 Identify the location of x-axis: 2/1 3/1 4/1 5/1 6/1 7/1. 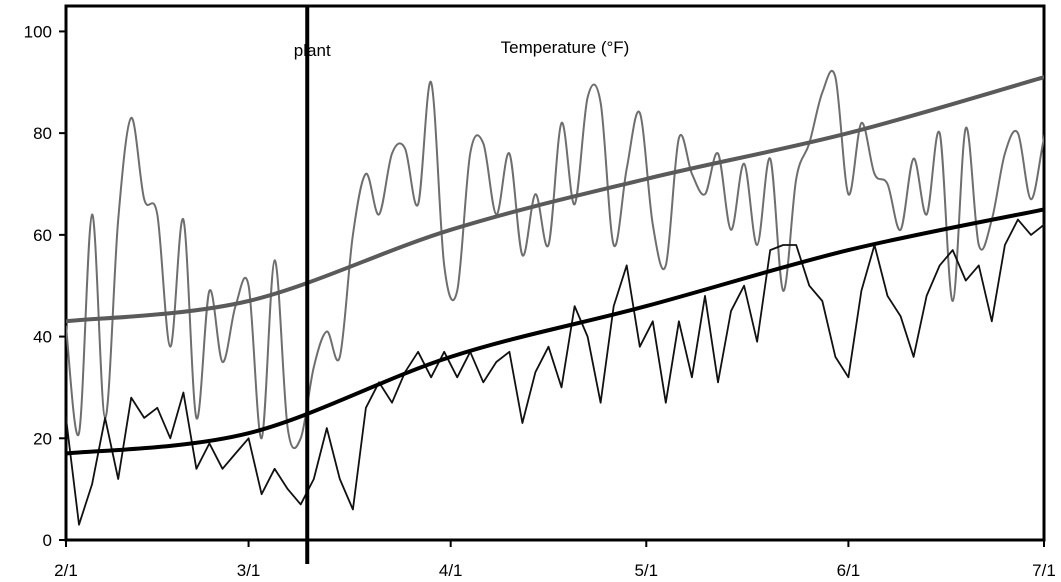
(555, 560).